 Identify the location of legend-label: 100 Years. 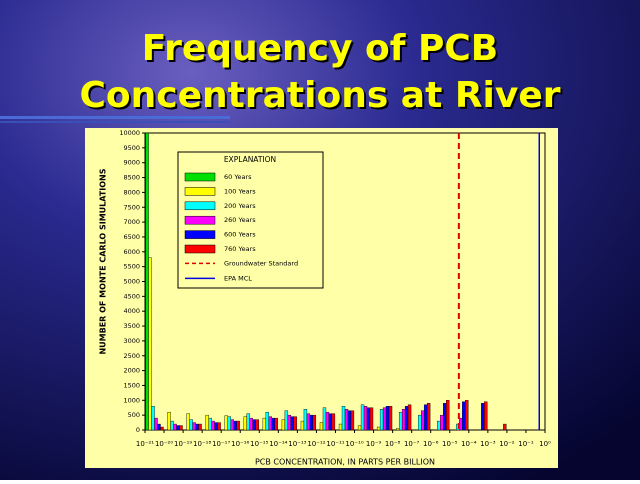
(240, 191).